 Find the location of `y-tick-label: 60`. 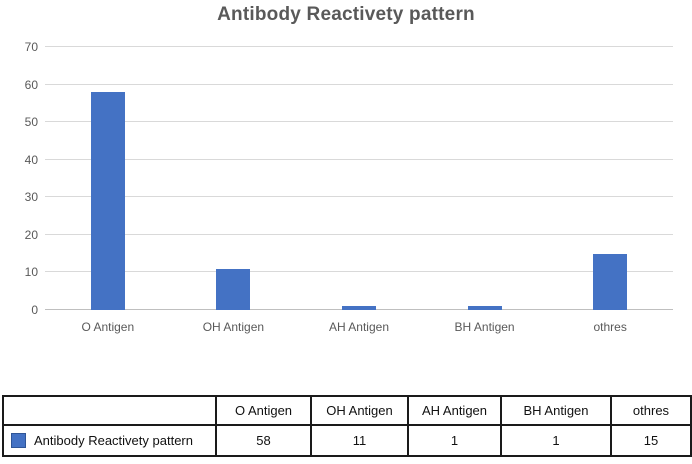

y-tick-label: 60 is located at coordinates (31, 84).